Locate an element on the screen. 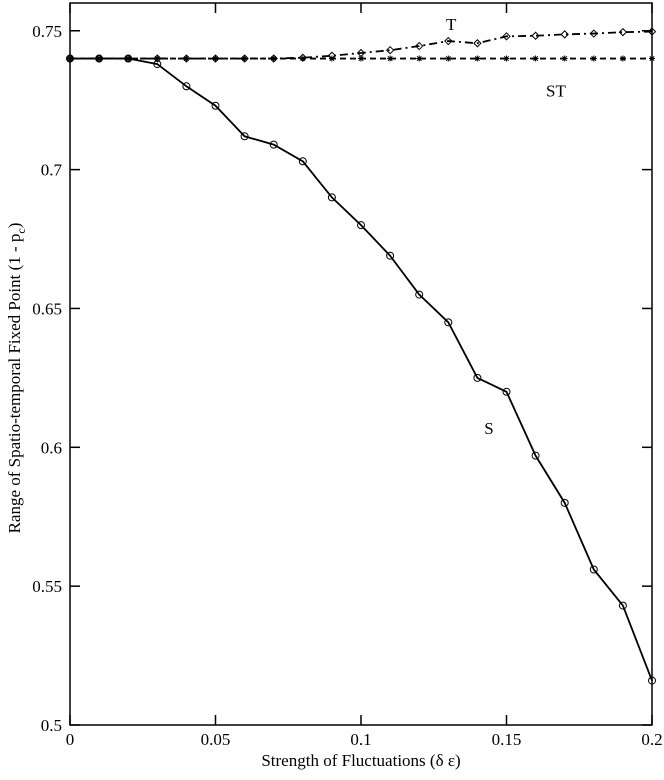 This screenshot has height=780, width=664. y-tick-label: 0.6 is located at coordinates (51, 447).